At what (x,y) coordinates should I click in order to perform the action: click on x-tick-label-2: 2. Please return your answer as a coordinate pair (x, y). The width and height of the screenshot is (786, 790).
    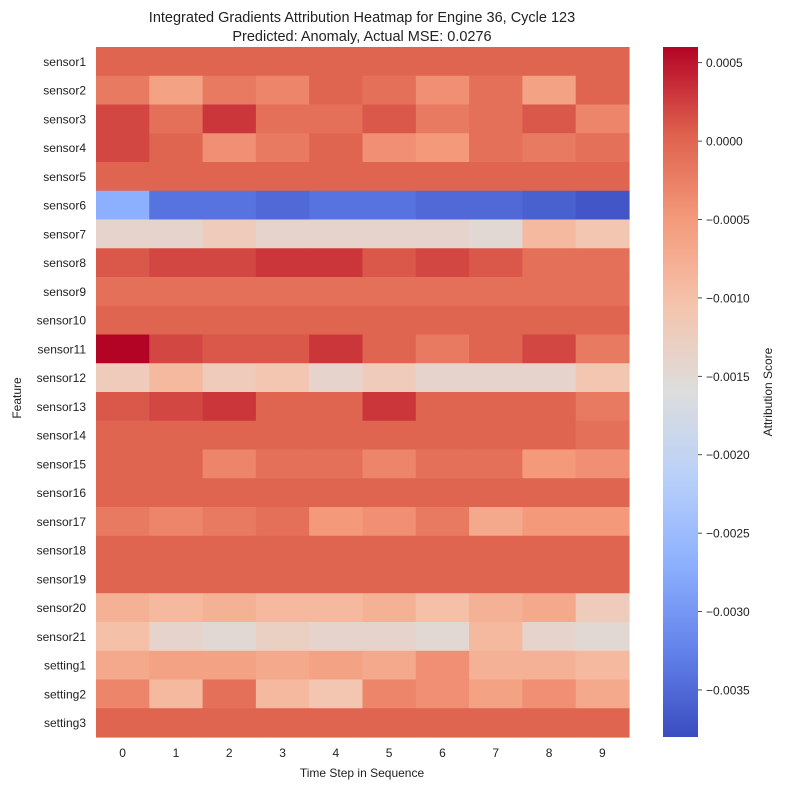
    Looking at the image, I should click on (229, 753).